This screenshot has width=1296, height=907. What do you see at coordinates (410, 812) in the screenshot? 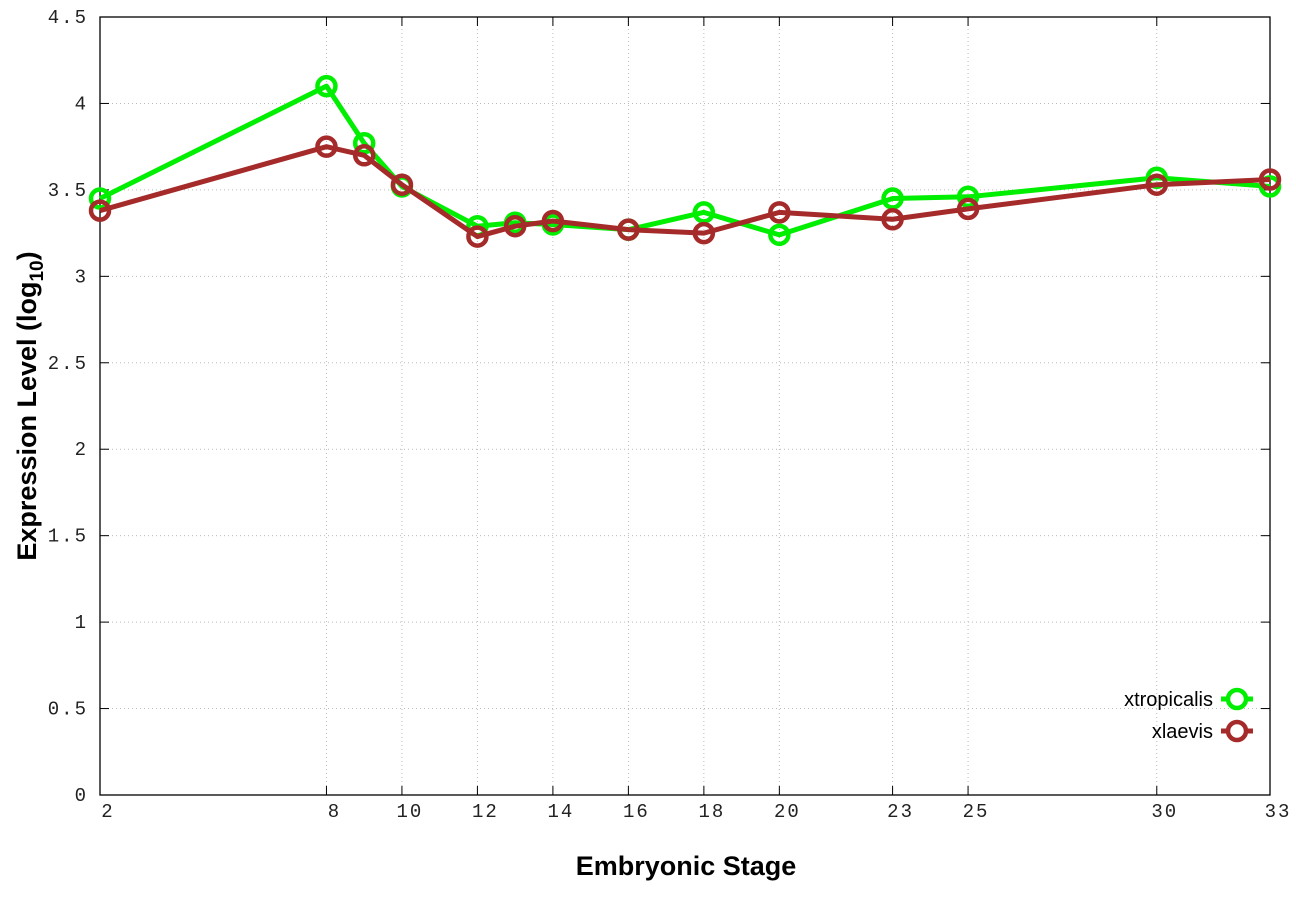
I see `x-tick-label: 10` at bounding box center [410, 812].